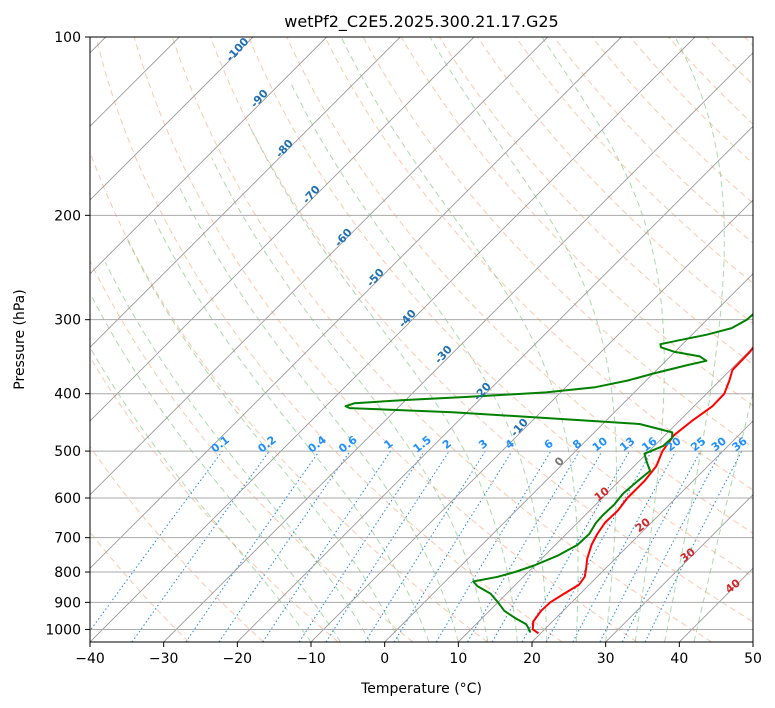  Describe the element at coordinates (67, 573) in the screenshot. I see `y-tick-label: 800` at that location.